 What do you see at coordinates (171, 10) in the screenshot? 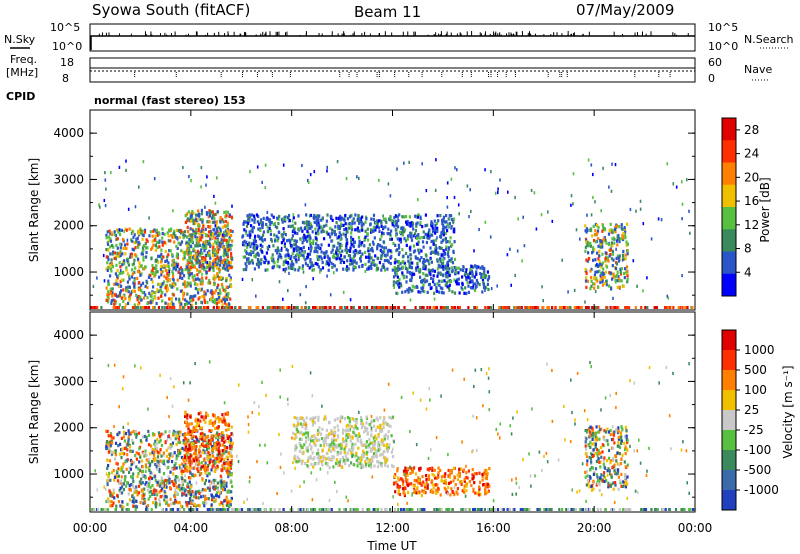
I see `station-title: Syowa South (fitACF)` at bounding box center [171, 10].